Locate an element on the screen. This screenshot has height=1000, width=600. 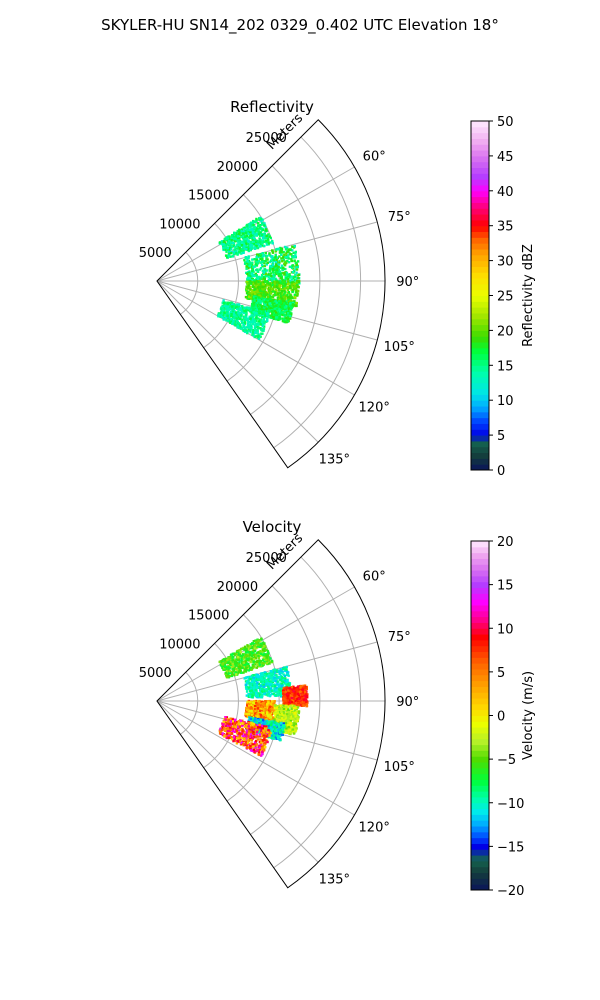
echo-field is located at coordinates (259, 278).